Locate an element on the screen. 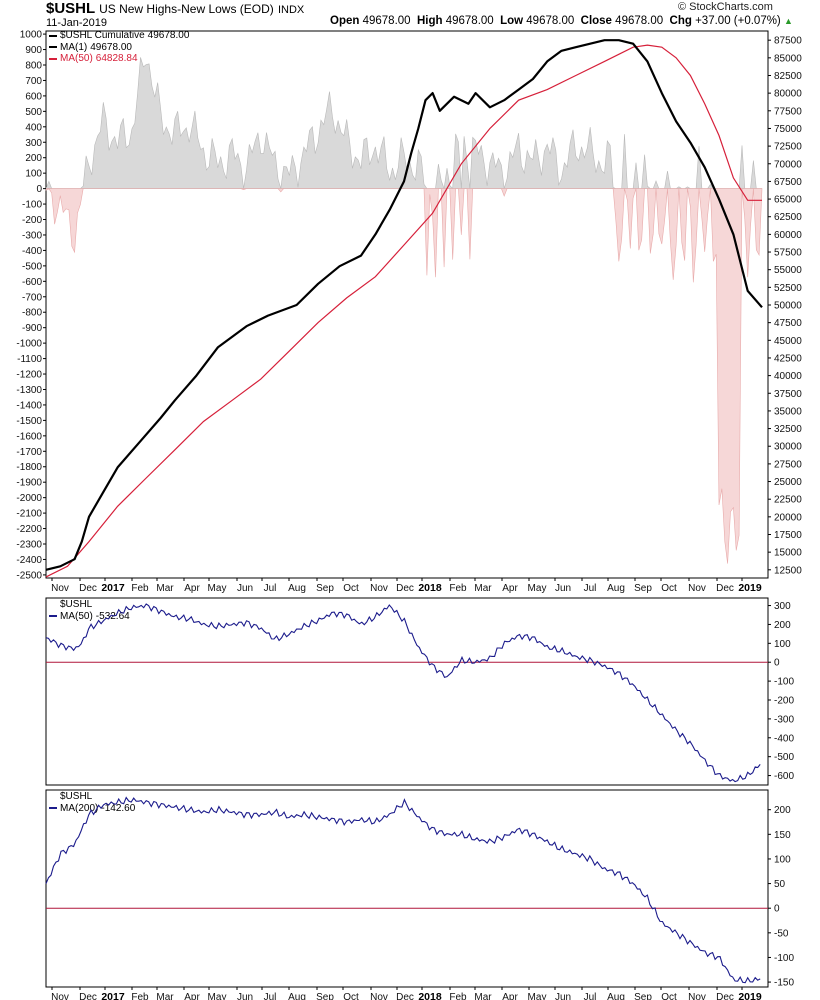  panel-2-tick-label: -300 is located at coordinates (784, 719).